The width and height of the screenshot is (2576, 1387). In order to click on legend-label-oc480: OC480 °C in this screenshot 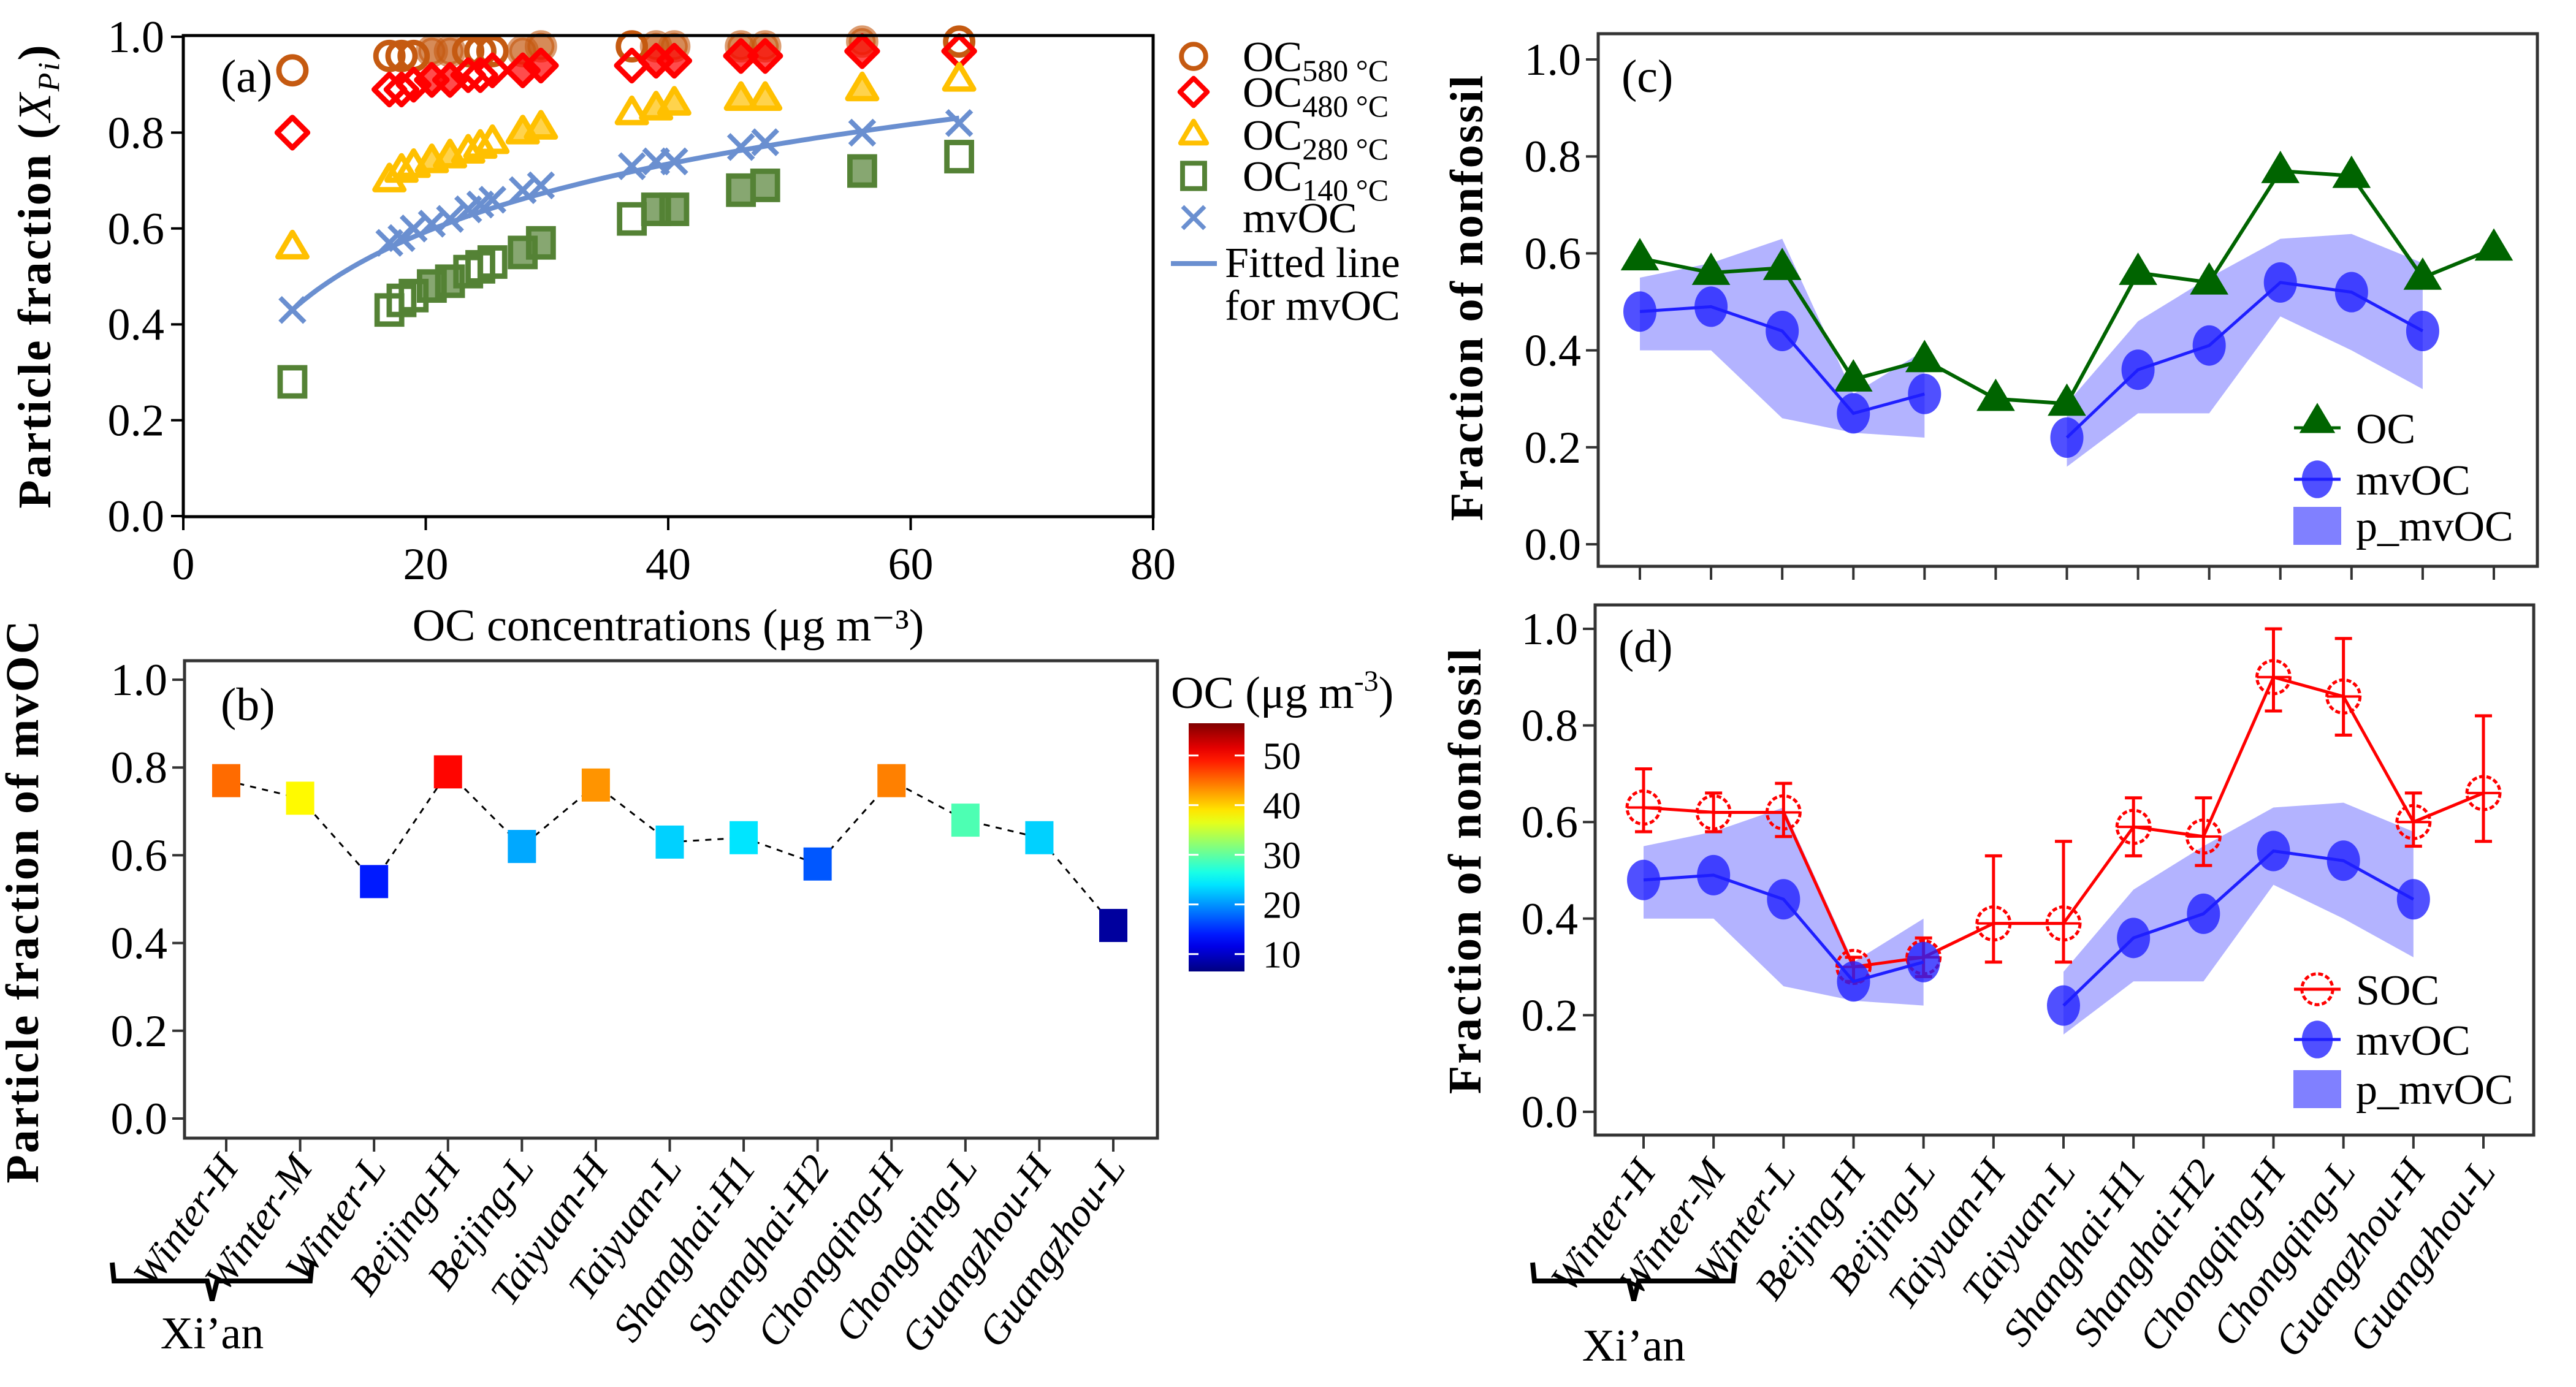, I will do `click(1316, 96)`.